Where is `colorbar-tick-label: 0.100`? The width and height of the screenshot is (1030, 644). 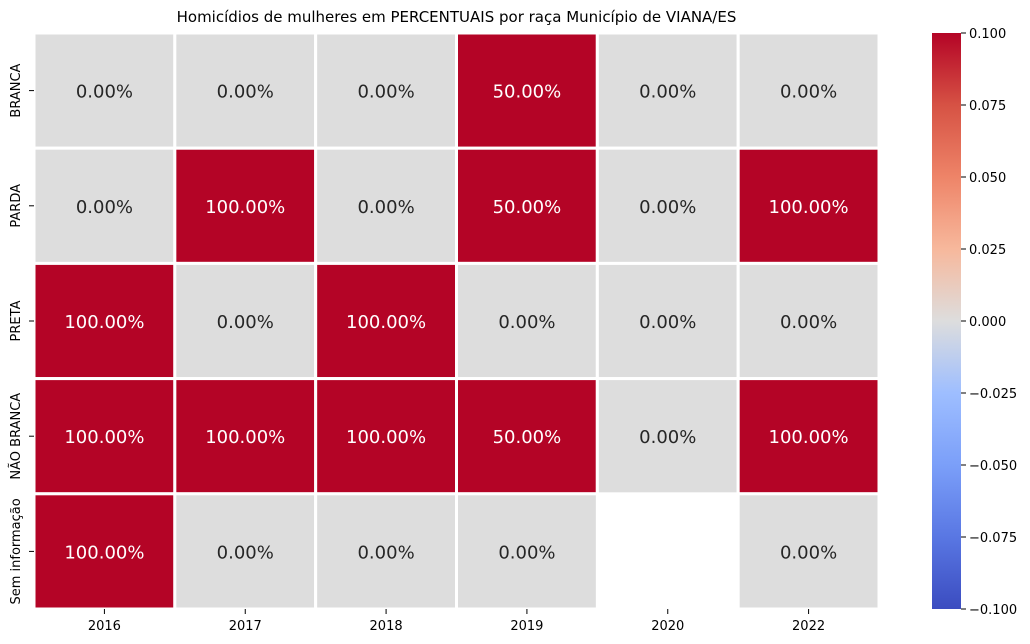 colorbar-tick-label: 0.100 is located at coordinates (987, 34).